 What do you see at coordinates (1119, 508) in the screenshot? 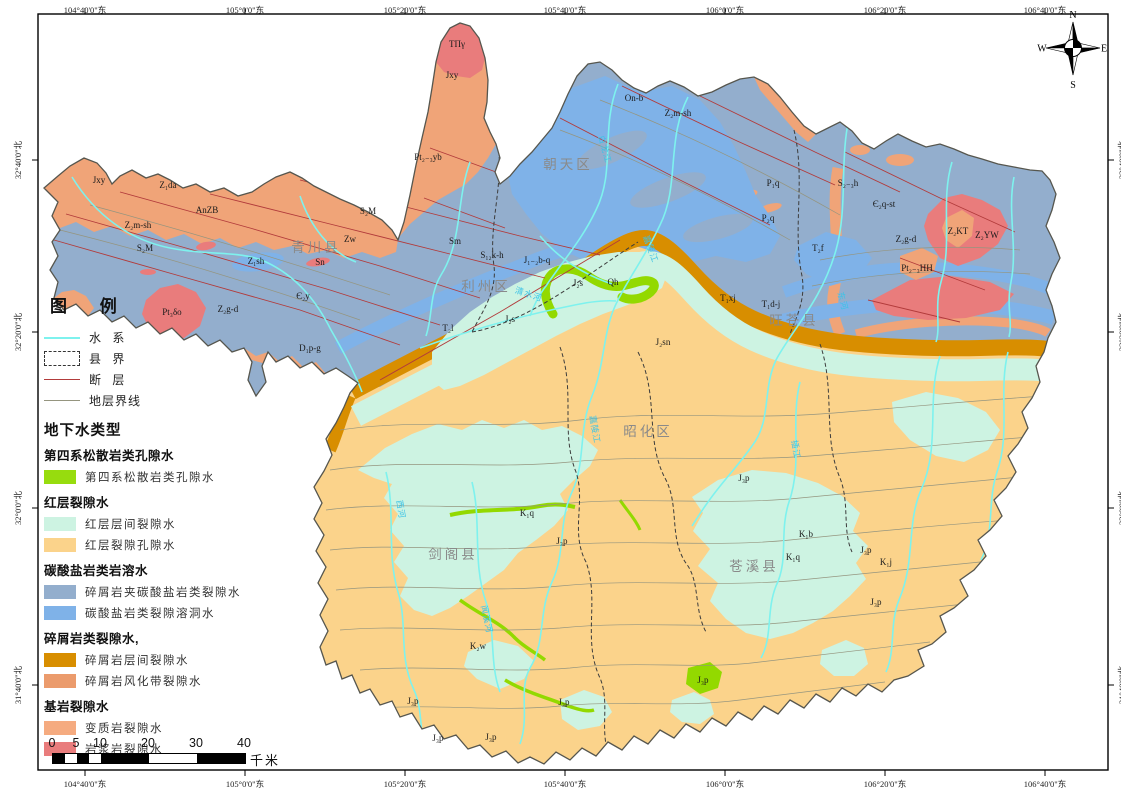
I see `lat-label-right: 32°0'0"北` at bounding box center [1119, 508].